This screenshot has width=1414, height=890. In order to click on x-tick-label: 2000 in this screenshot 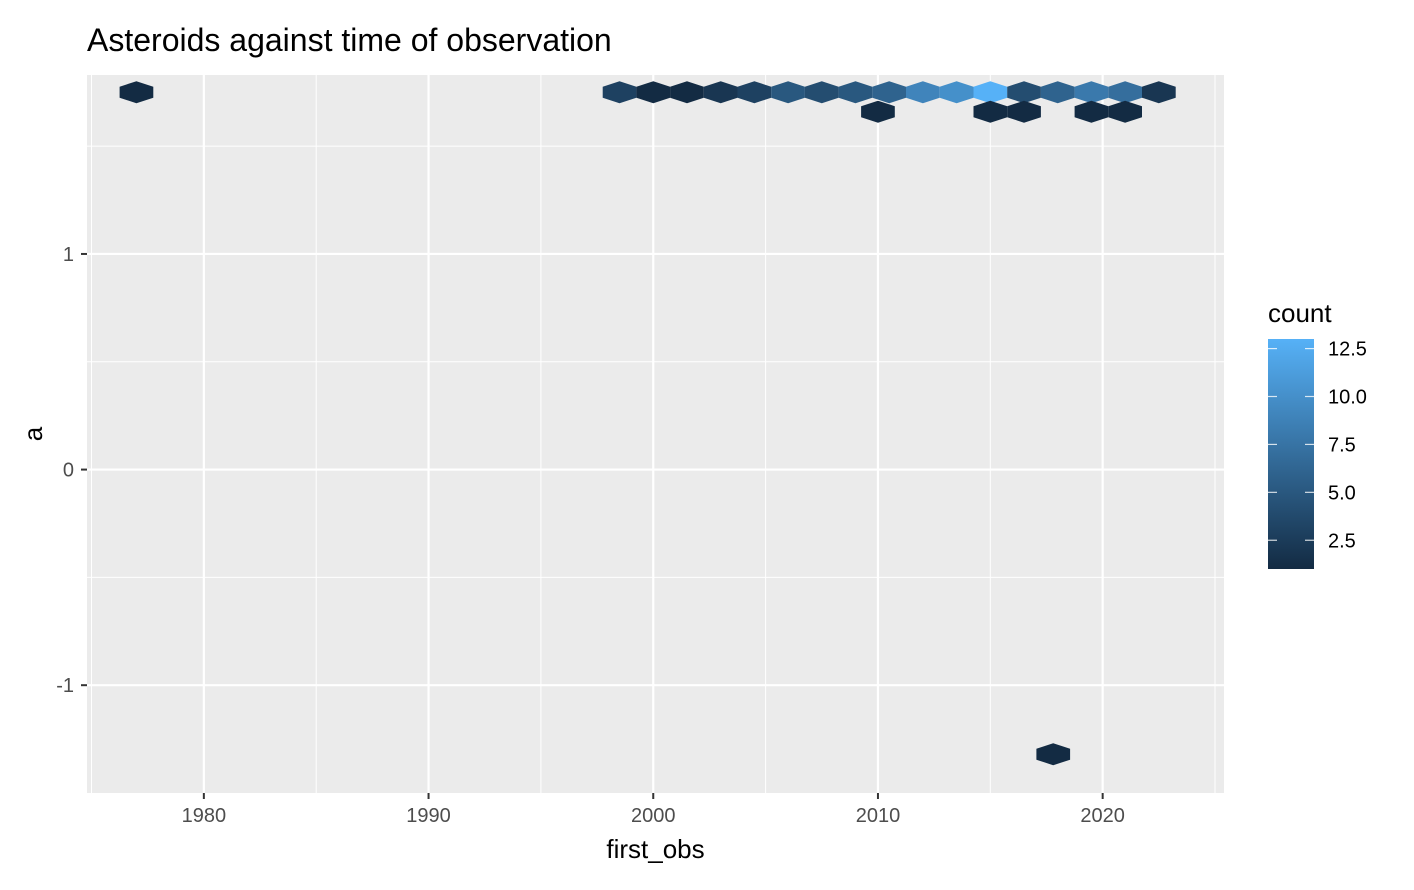, I will do `click(653, 816)`.